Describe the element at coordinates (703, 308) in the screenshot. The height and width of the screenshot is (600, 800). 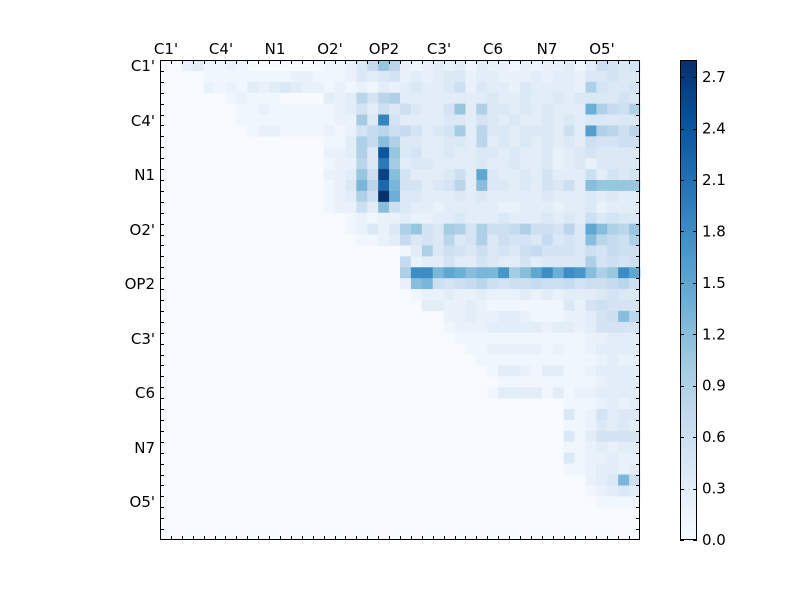
I see `colorbar-ticks: 0.0 0.3 0.6 0.9 1.2 1.5 1.8 2.1 2.4 2.7` at that location.